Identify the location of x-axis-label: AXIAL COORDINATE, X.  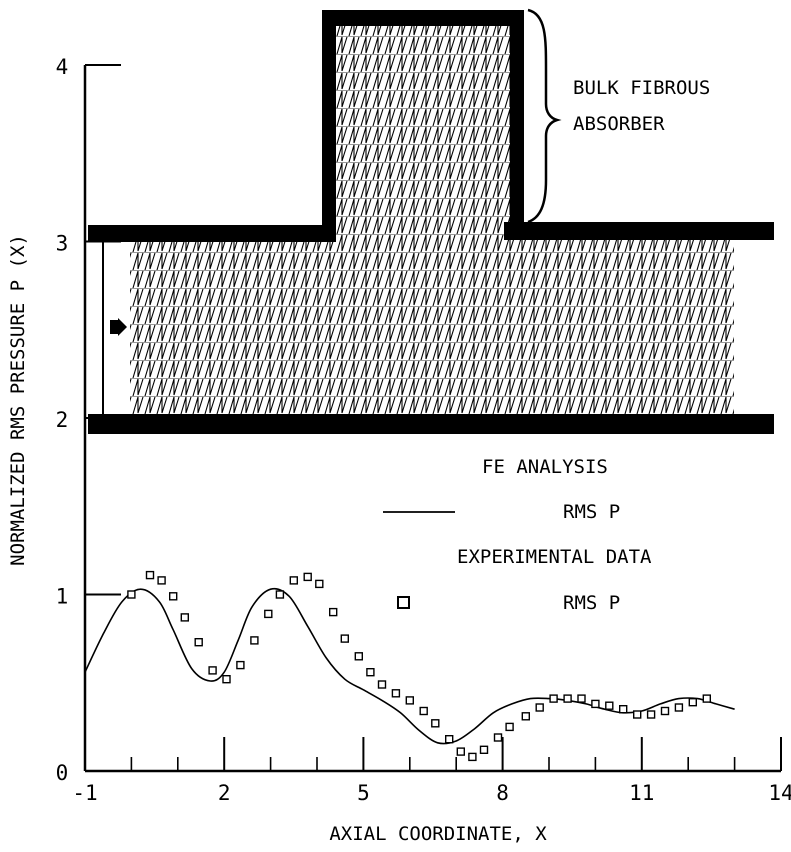
(438, 834).